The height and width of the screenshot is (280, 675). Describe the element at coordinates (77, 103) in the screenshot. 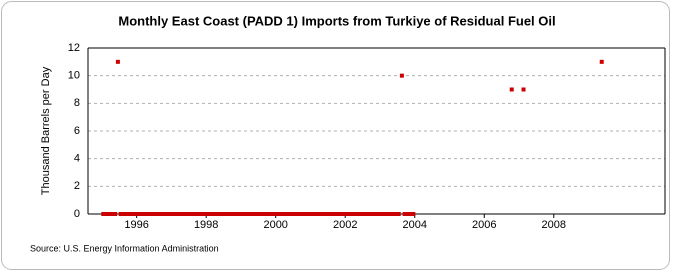

I see `y-tick-label: 8` at that location.